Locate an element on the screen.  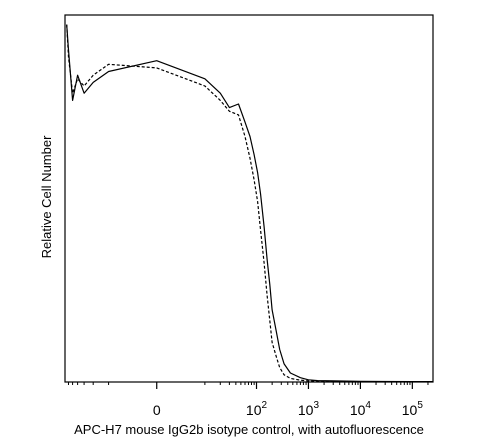
x-major-ticks is located at coordinates (284, 385).